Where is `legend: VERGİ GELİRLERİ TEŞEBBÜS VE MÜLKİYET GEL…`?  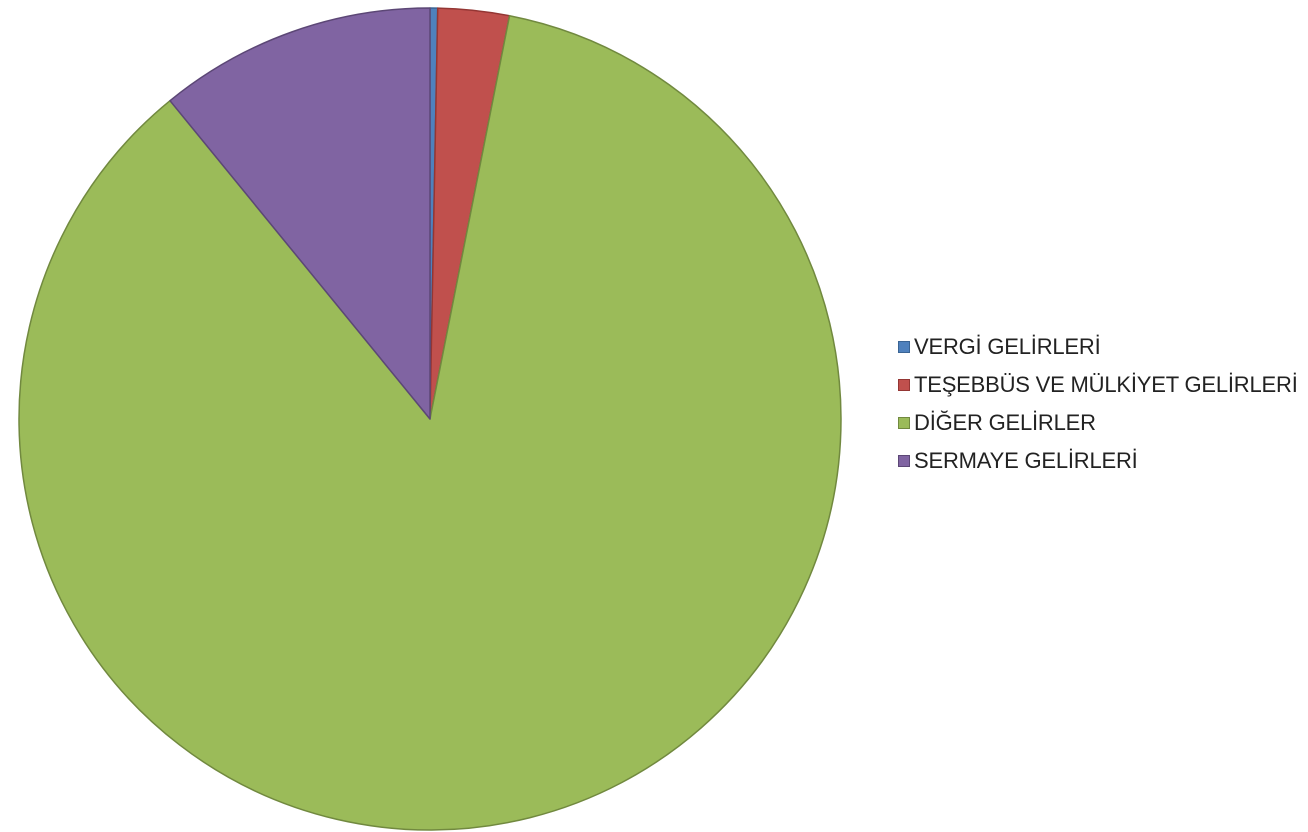
legend: VERGİ GELİRLERİ TEŞEBBÜS VE MÜLKİYET GEL… is located at coordinates (1102, 408).